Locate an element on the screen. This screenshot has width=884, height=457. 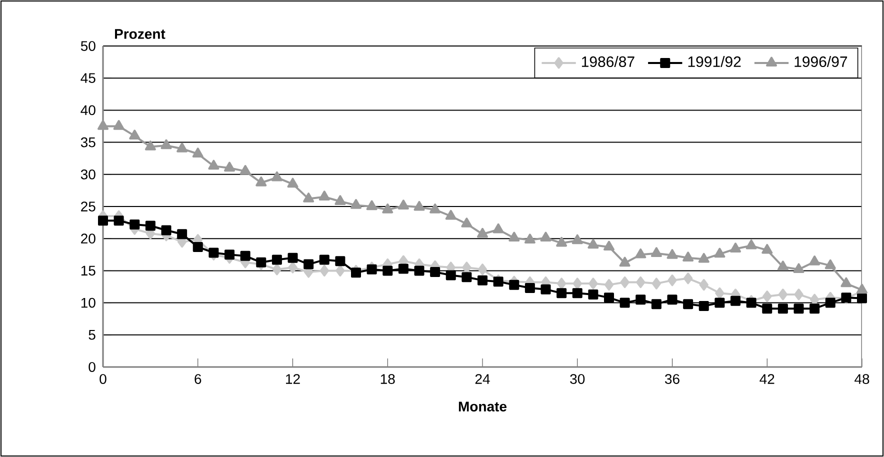
y-tick-label: 5 is located at coordinates (92, 335).